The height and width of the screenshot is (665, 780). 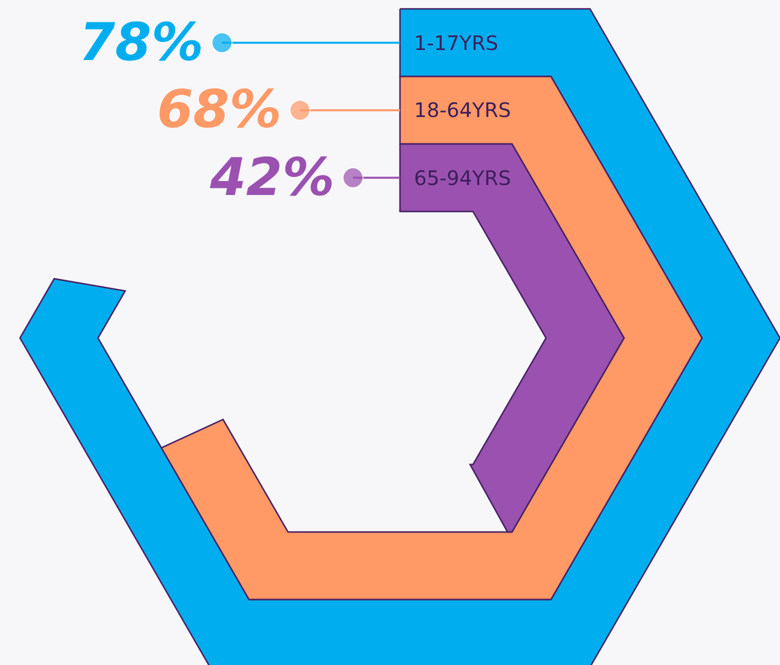 What do you see at coordinates (141, 43) in the screenshot?
I see `data-label: 78%` at bounding box center [141, 43].